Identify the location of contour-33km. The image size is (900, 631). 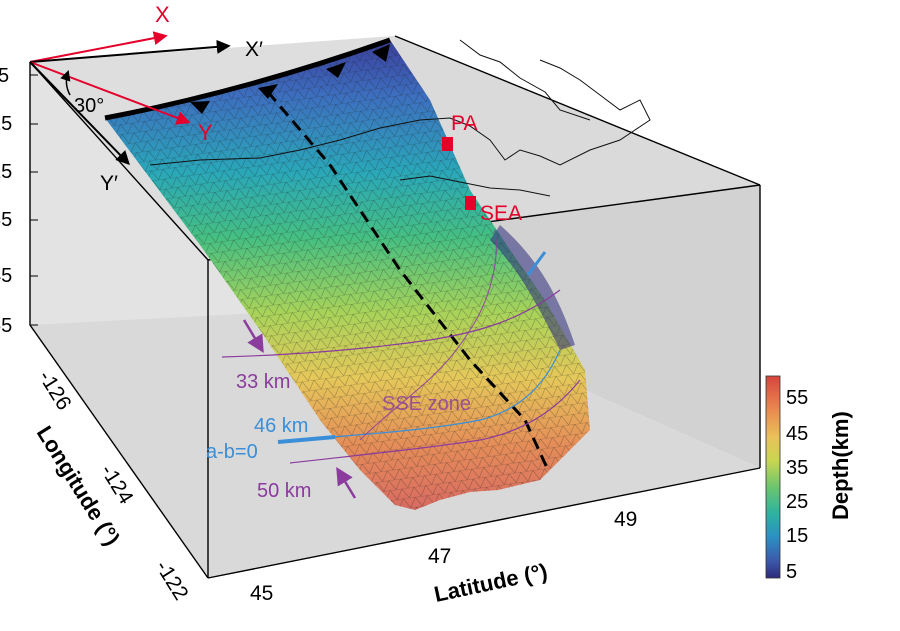
(391, 323).